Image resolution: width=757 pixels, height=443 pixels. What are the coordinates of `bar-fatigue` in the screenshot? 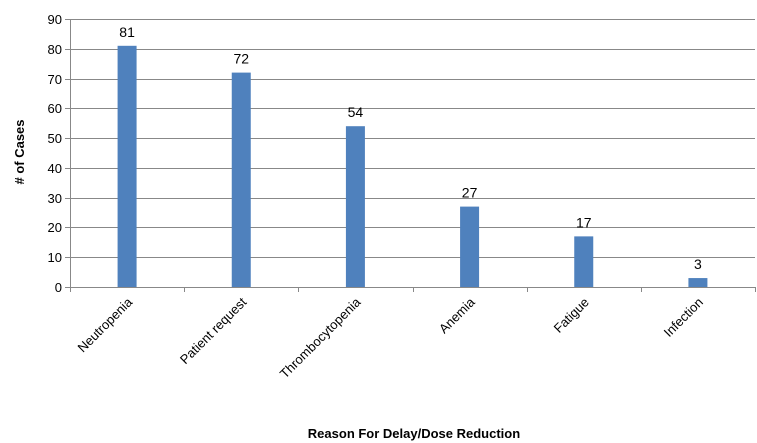 It's located at (584, 261).